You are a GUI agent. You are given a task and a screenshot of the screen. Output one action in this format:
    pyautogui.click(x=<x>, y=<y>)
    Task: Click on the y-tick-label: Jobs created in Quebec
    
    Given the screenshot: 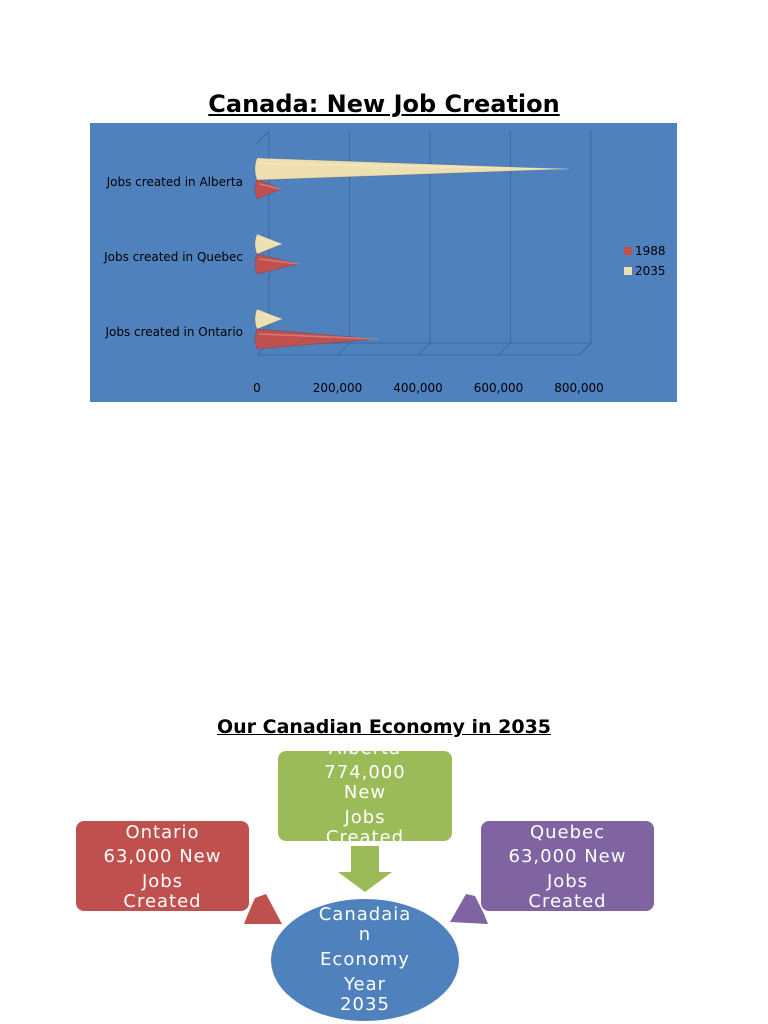 What is the action you would take?
    pyautogui.click(x=173, y=257)
    